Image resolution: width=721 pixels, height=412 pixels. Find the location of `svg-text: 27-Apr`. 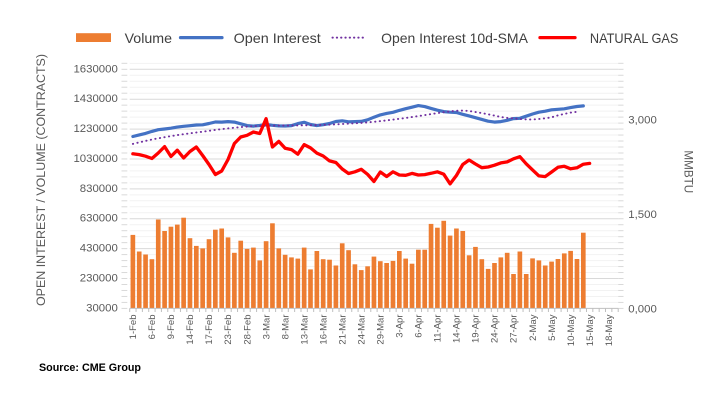

svg-text: 27-Apr is located at coordinates (514, 329).